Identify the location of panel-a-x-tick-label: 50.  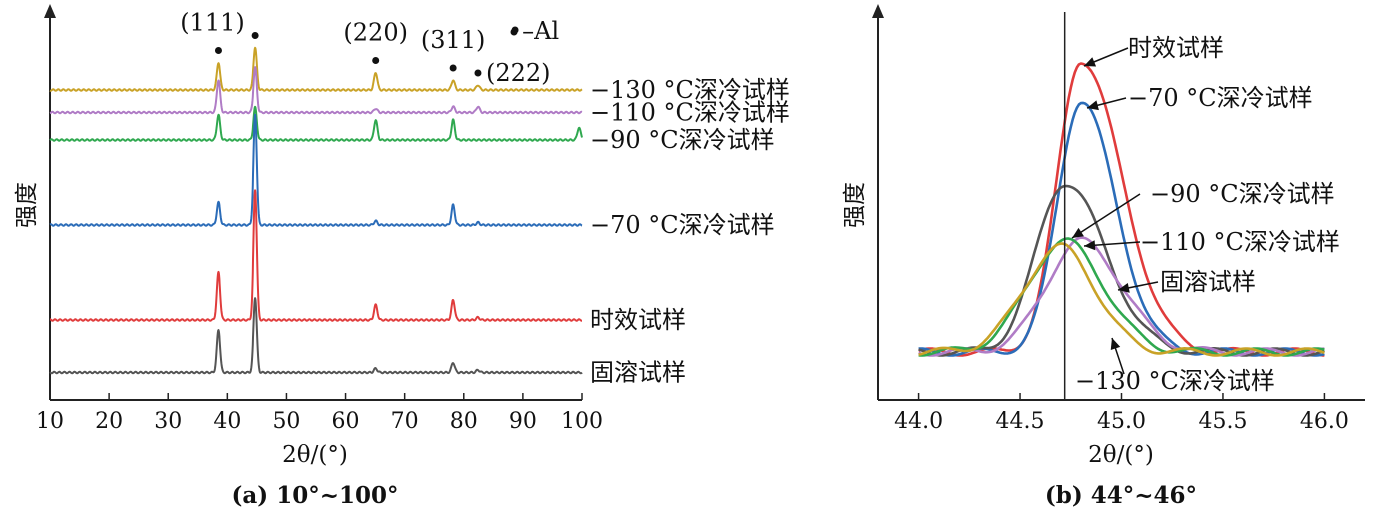
(286, 421).